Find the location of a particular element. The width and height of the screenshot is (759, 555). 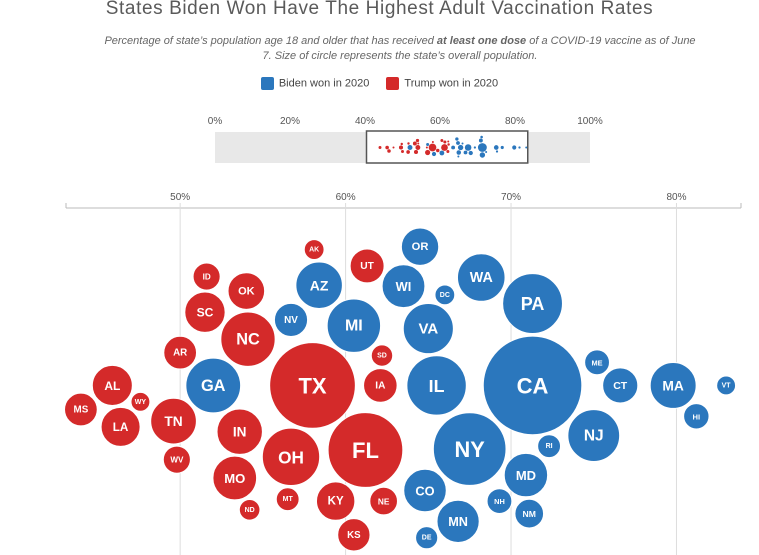

state-circle-al is located at coordinates (112, 385).